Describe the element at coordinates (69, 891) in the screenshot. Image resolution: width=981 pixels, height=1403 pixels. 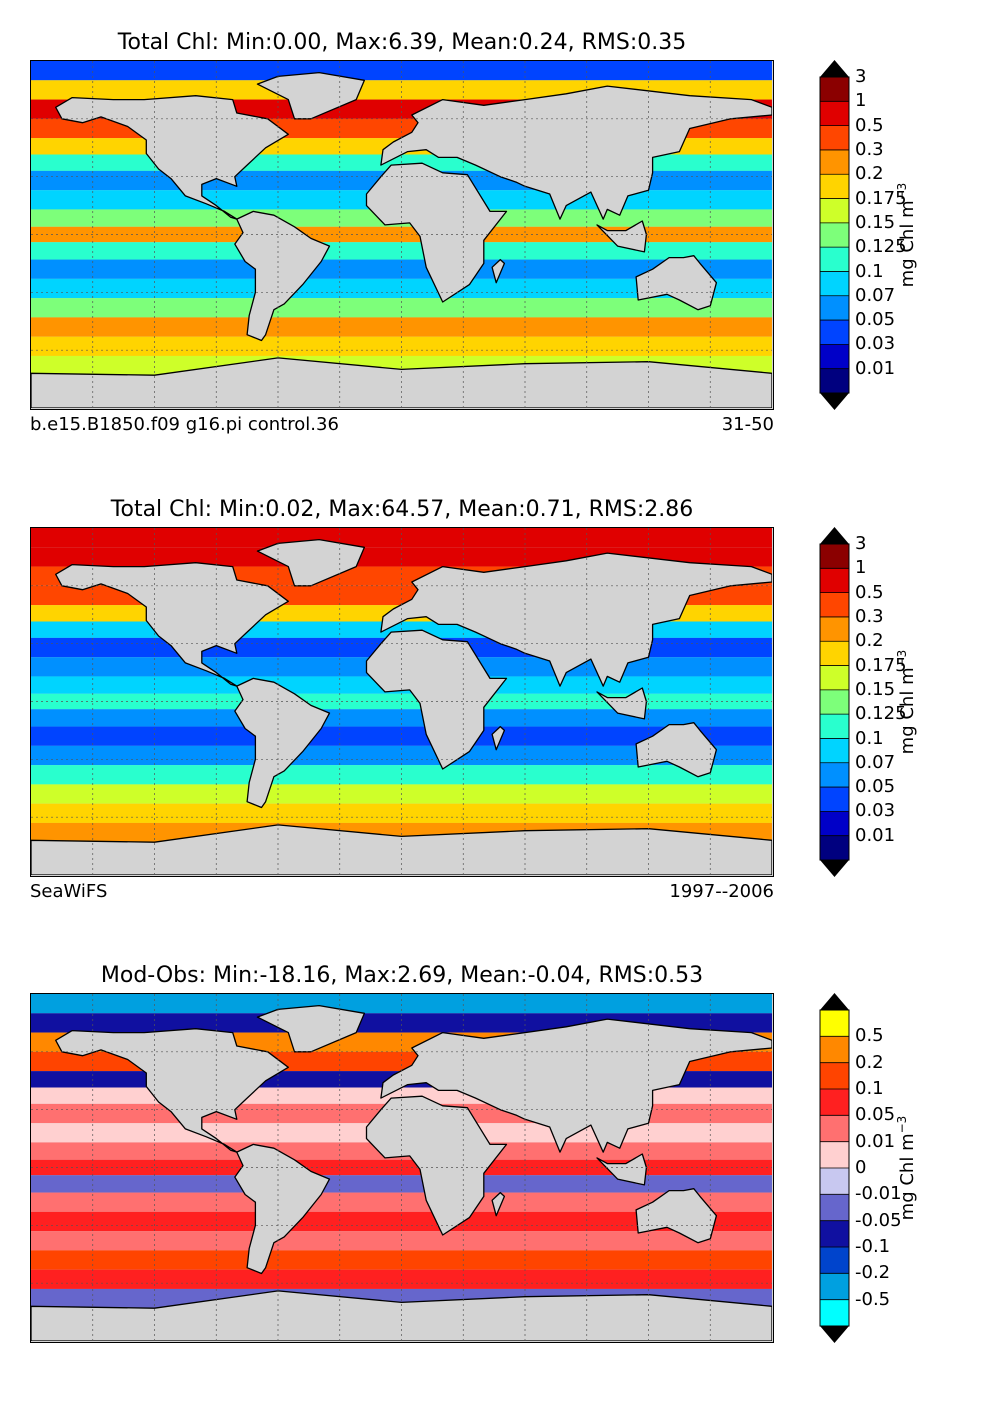
I see `left-caption: SeaWiFS` at that location.